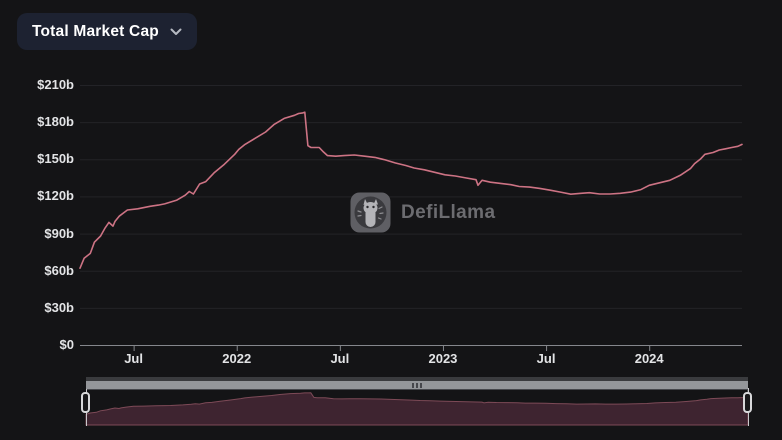  What do you see at coordinates (59, 270) in the screenshot?
I see `y-axis-label: $60b` at bounding box center [59, 270].